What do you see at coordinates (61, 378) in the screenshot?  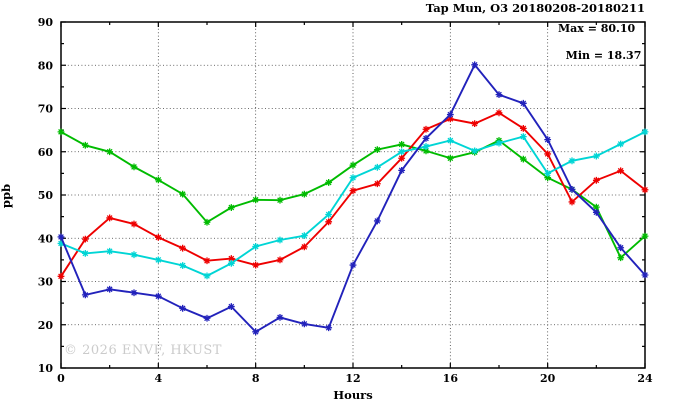 I see `x-tick-label: 0` at bounding box center [61, 378].